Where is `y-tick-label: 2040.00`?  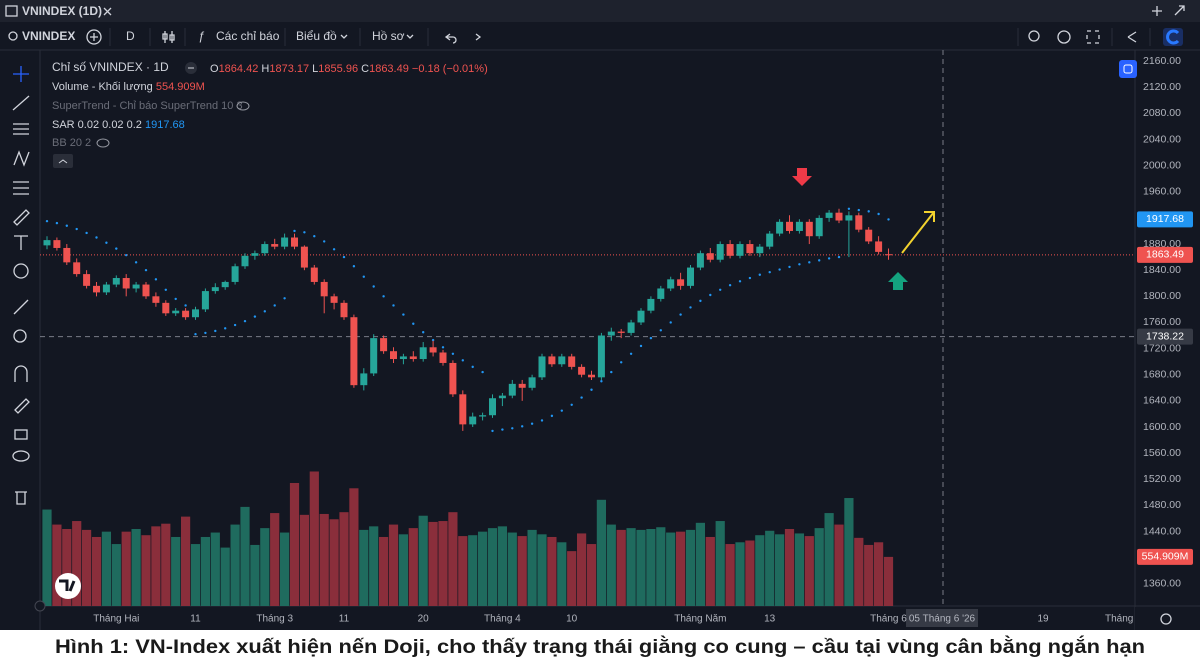 y-tick-label: 2040.00 is located at coordinates (1162, 139).